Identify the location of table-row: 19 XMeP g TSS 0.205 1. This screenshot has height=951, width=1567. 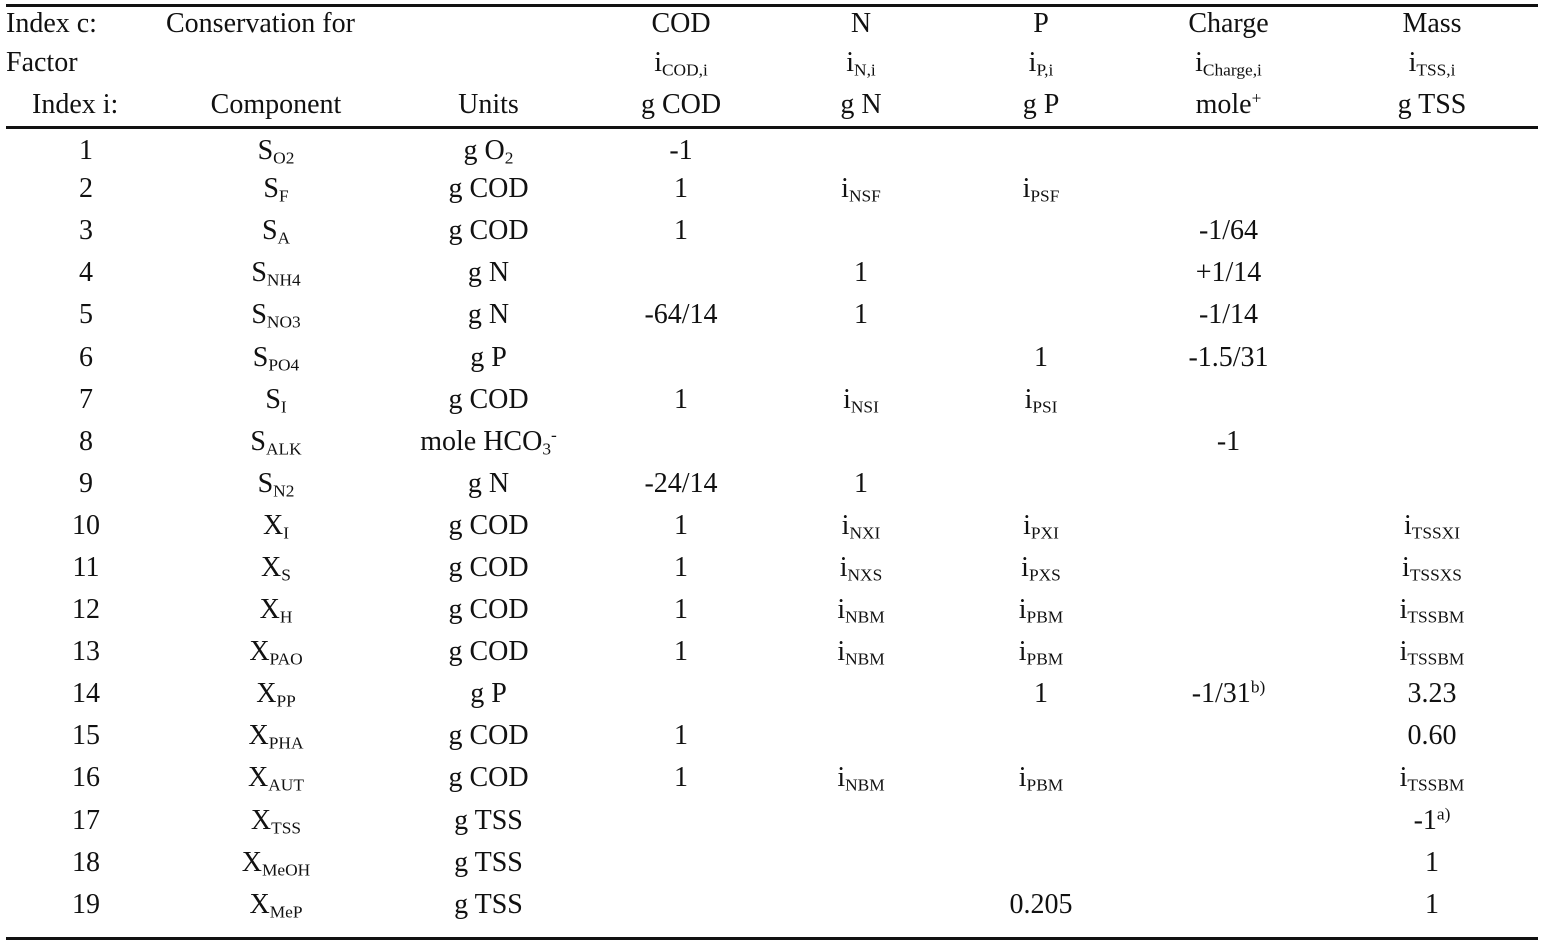
(772, 905).